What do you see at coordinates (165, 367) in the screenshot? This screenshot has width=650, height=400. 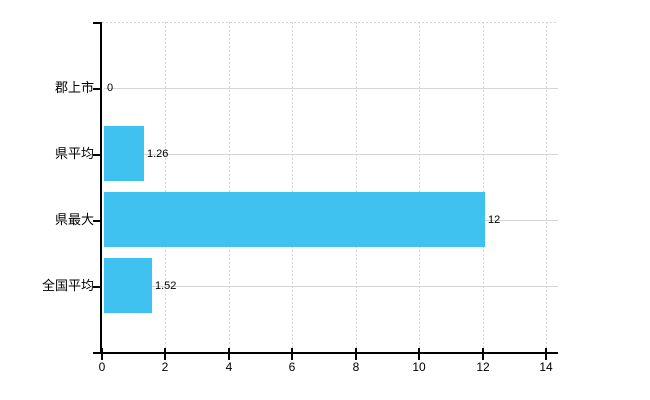 I see `x-tick-label: 2` at bounding box center [165, 367].